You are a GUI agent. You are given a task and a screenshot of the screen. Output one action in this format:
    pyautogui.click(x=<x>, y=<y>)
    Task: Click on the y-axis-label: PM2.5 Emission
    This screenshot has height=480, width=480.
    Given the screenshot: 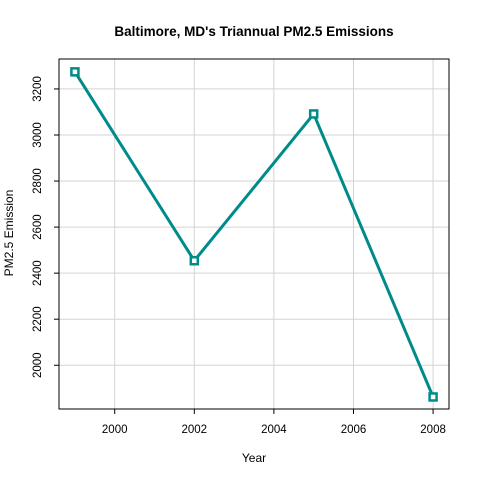 What is the action you would take?
    pyautogui.click(x=9, y=233)
    